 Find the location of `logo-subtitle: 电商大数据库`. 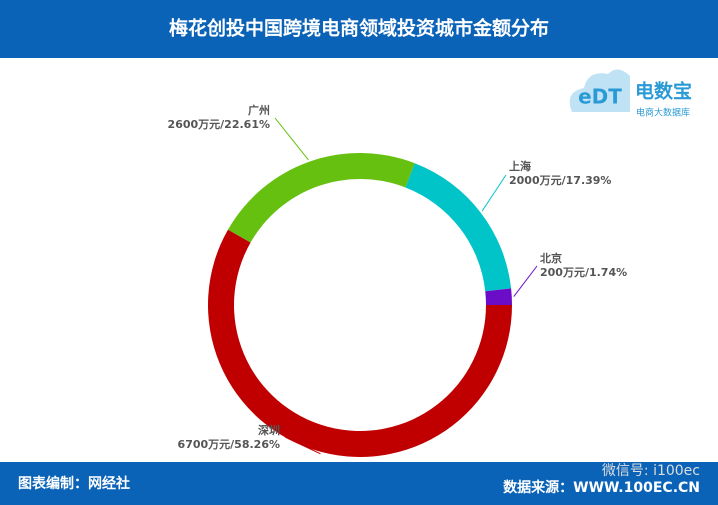

logo-subtitle: 电商大数据库 is located at coordinates (663, 113).